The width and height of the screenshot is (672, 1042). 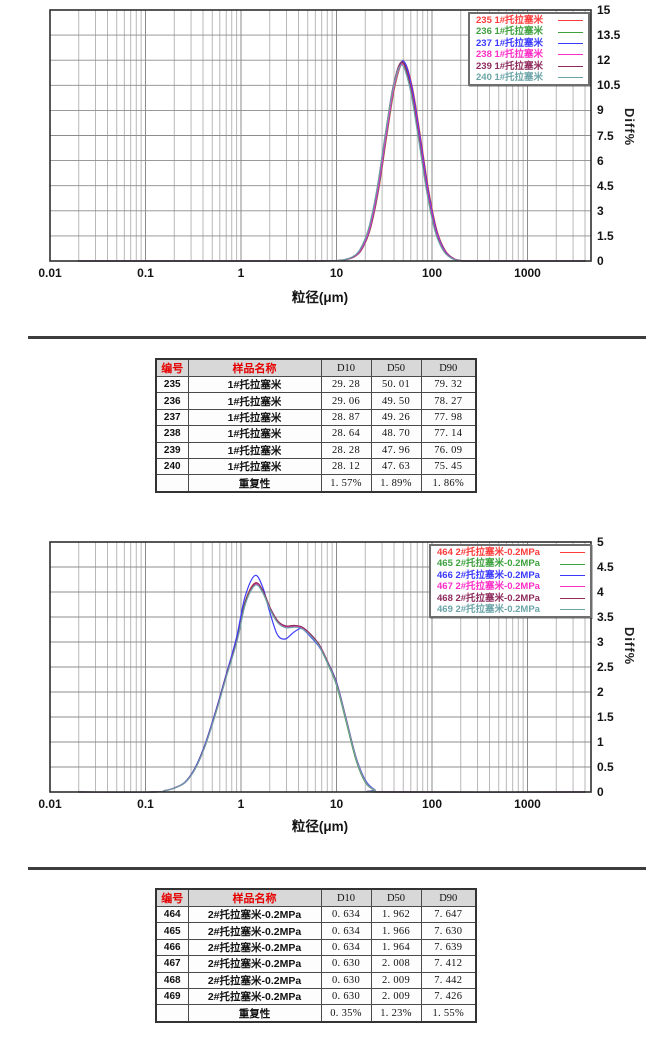 I want to click on table-cell: 78. 27, so click(x=448, y=401).